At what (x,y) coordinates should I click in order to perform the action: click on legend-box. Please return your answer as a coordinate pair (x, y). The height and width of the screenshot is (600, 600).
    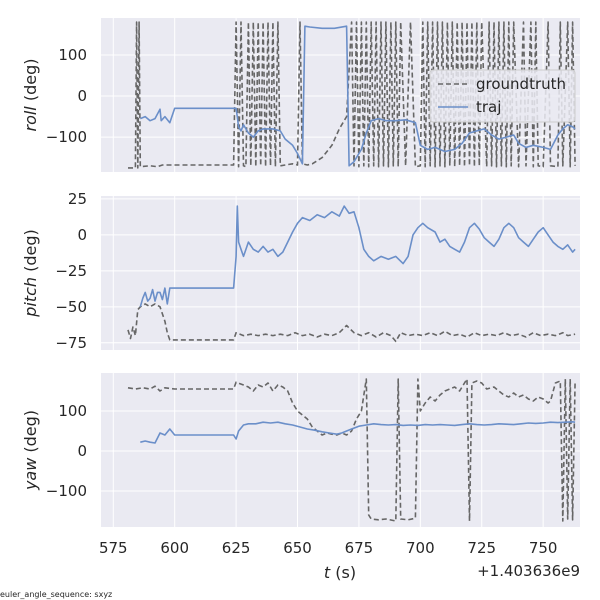
    Looking at the image, I should click on (502, 96).